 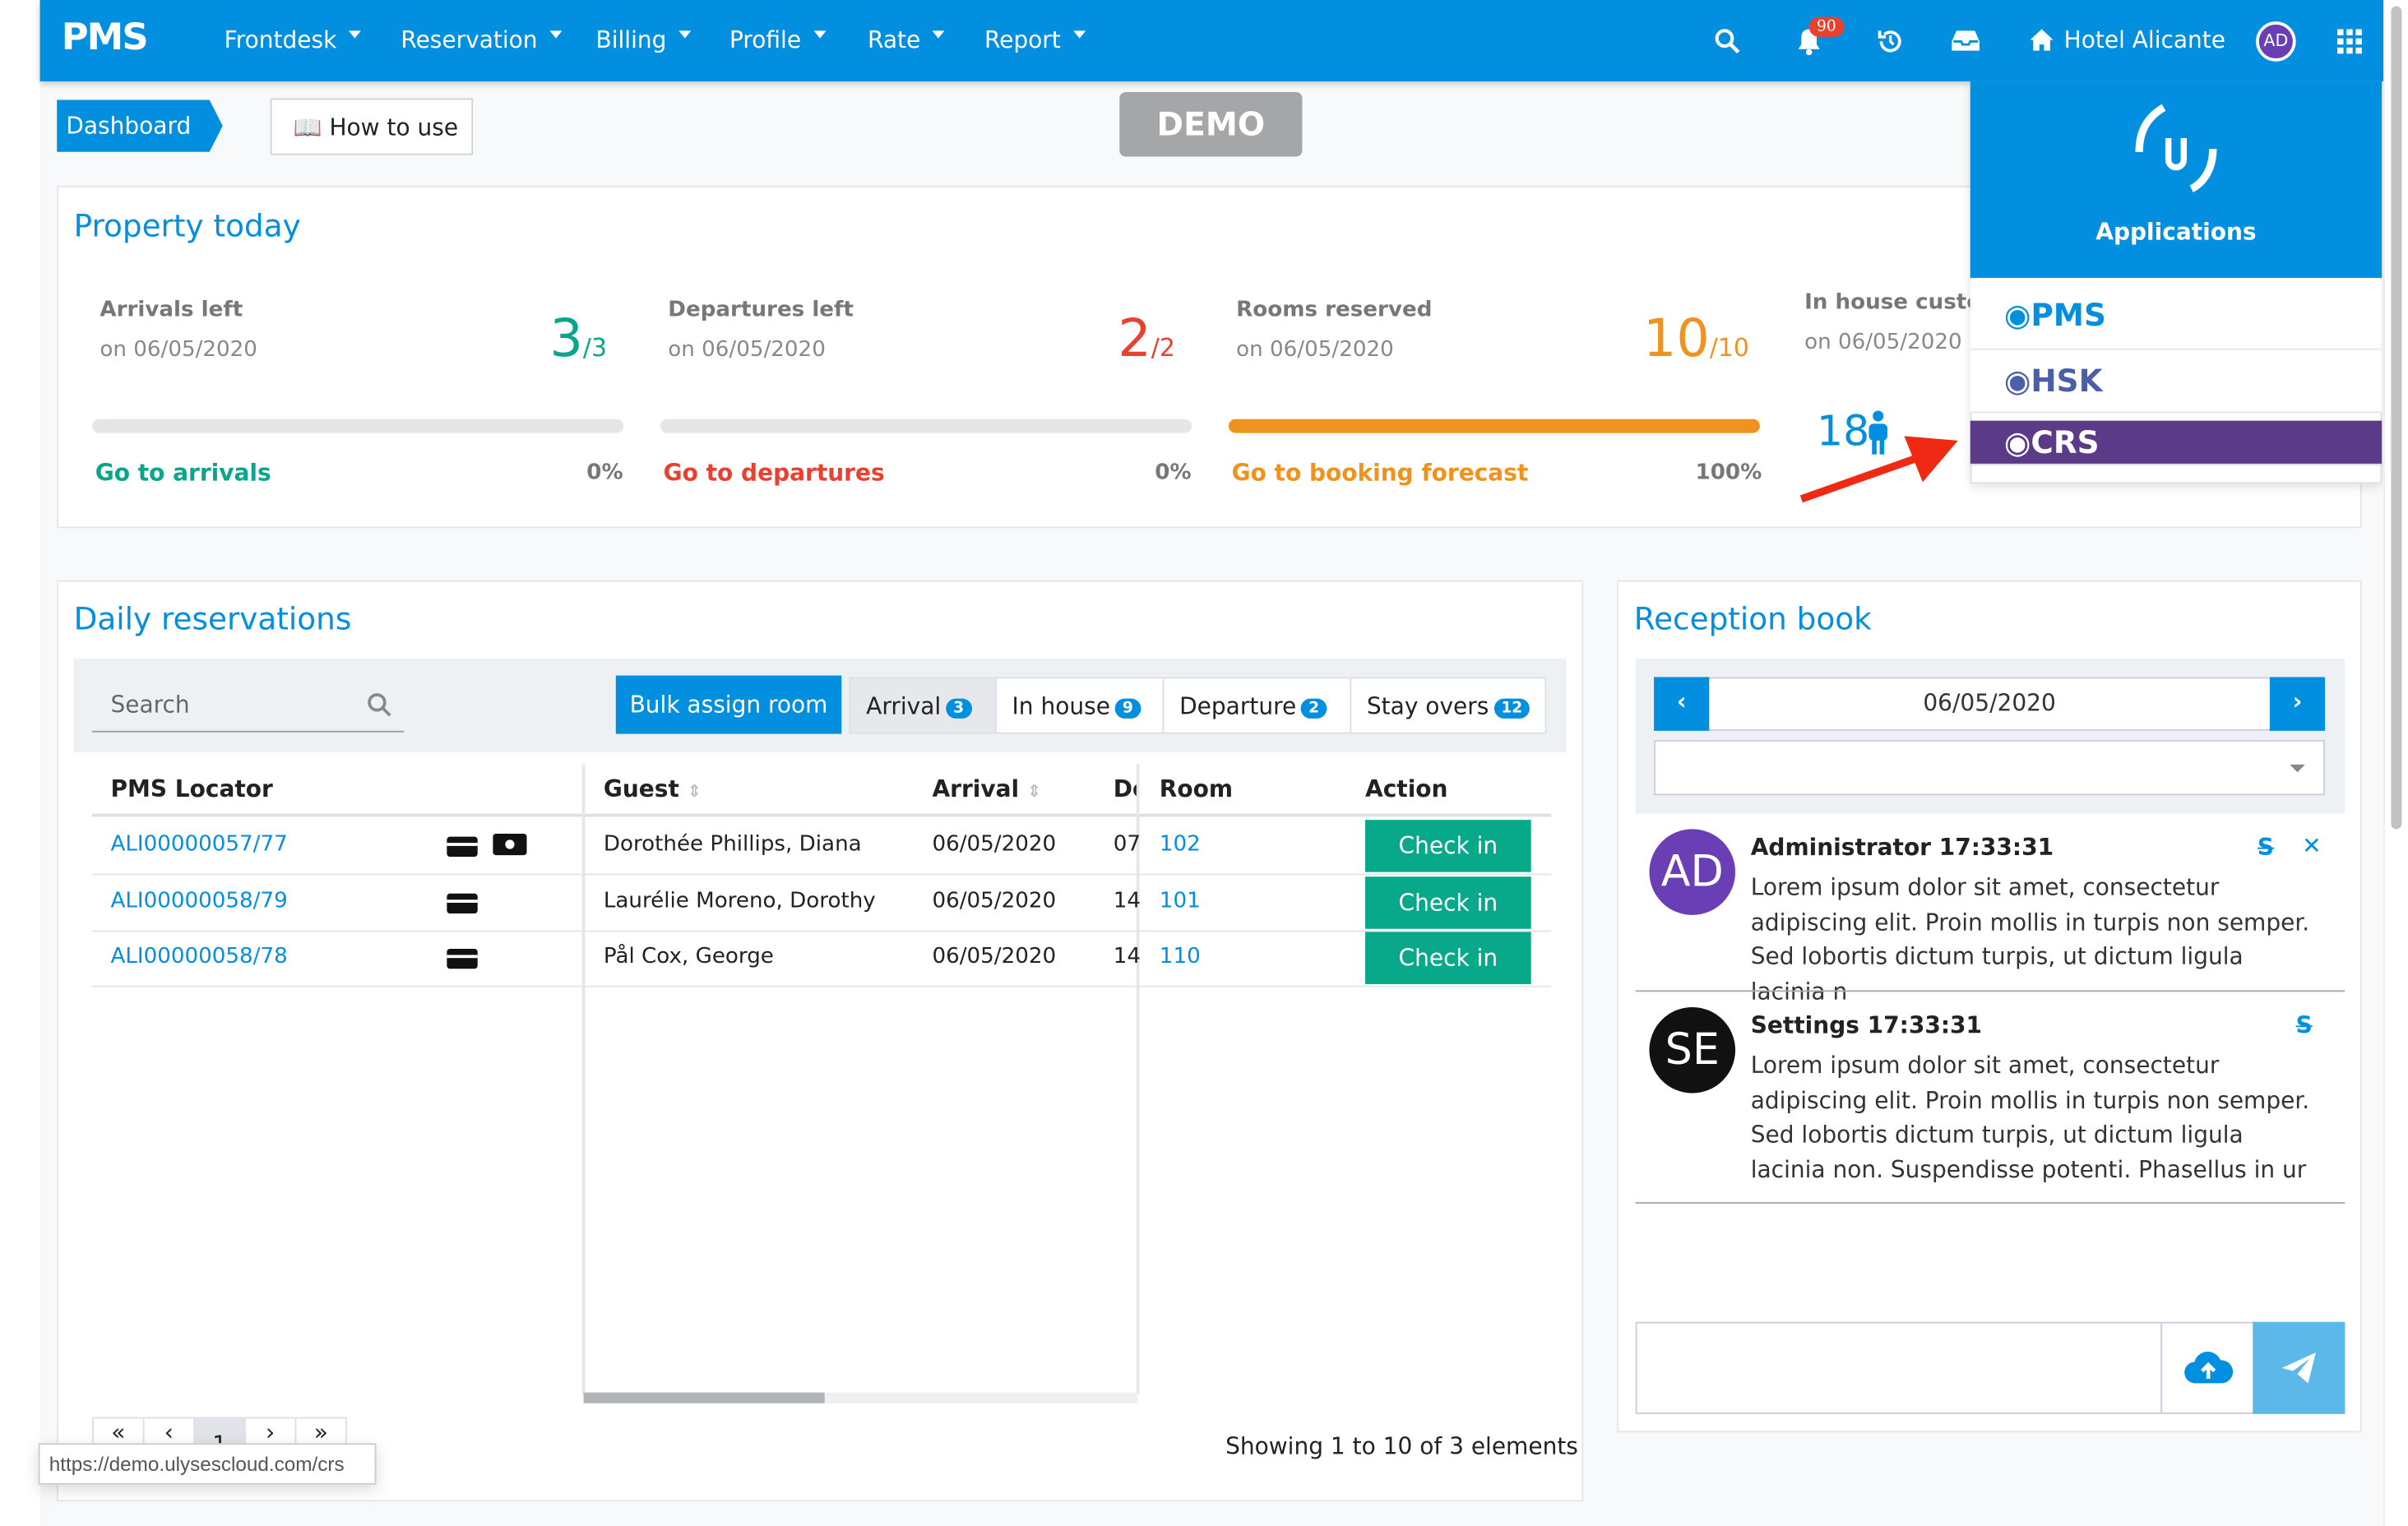 What do you see at coordinates (1878, 432) in the screenshot?
I see `person-icon` at bounding box center [1878, 432].